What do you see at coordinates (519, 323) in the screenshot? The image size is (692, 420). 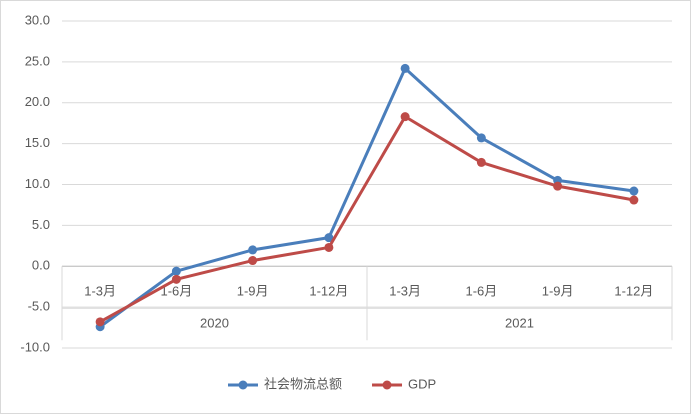 I see `group-label: 2021` at bounding box center [519, 323].